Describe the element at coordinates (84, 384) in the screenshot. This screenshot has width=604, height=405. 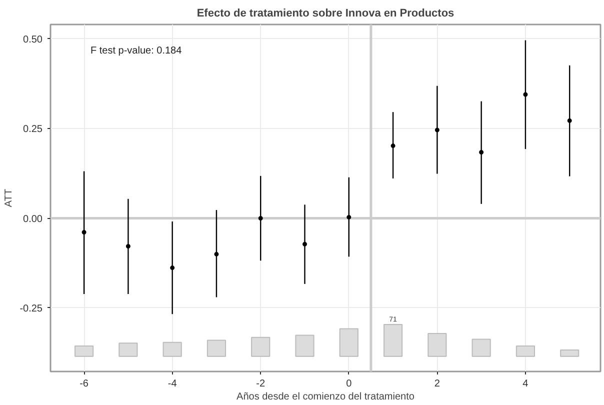
I see `x-tick-label: -6` at that location.